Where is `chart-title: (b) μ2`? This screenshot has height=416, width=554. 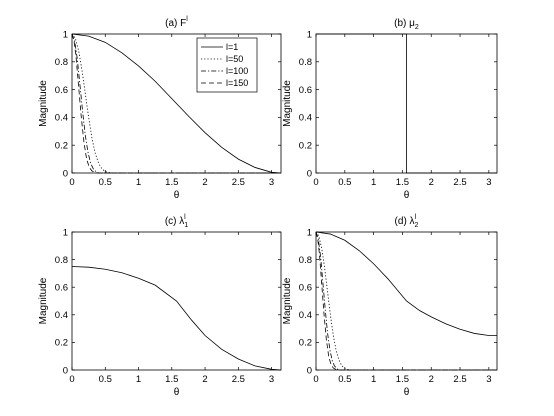
chart-title: (b) μ2 is located at coordinates (406, 24).